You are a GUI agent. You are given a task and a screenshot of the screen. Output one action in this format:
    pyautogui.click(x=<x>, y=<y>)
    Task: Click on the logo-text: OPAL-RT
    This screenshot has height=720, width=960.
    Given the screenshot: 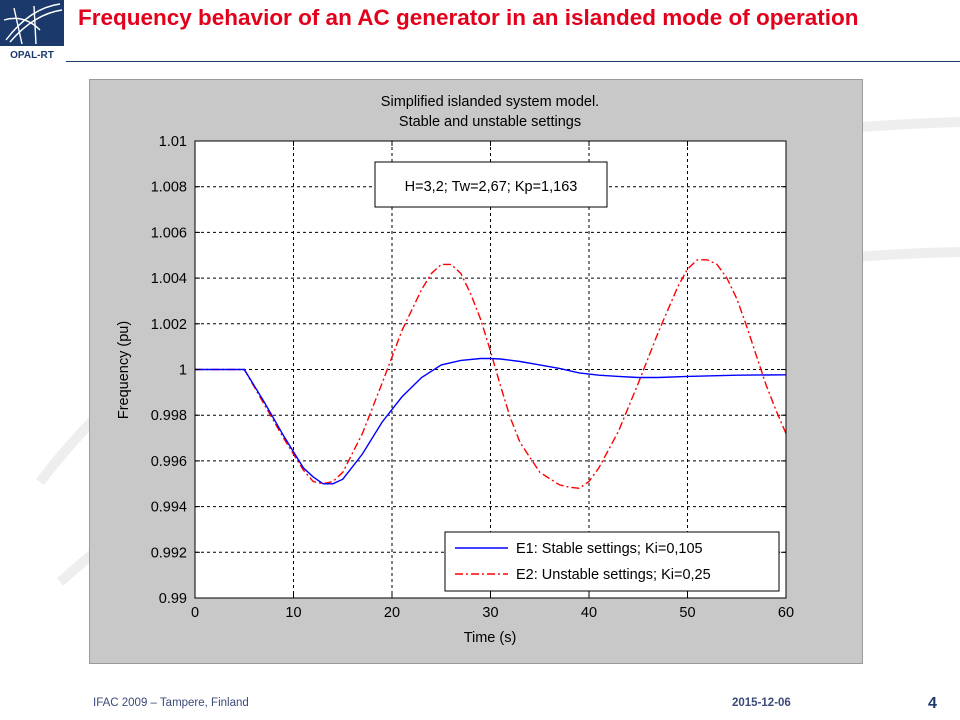 What is the action you would take?
    pyautogui.click(x=32, y=55)
    